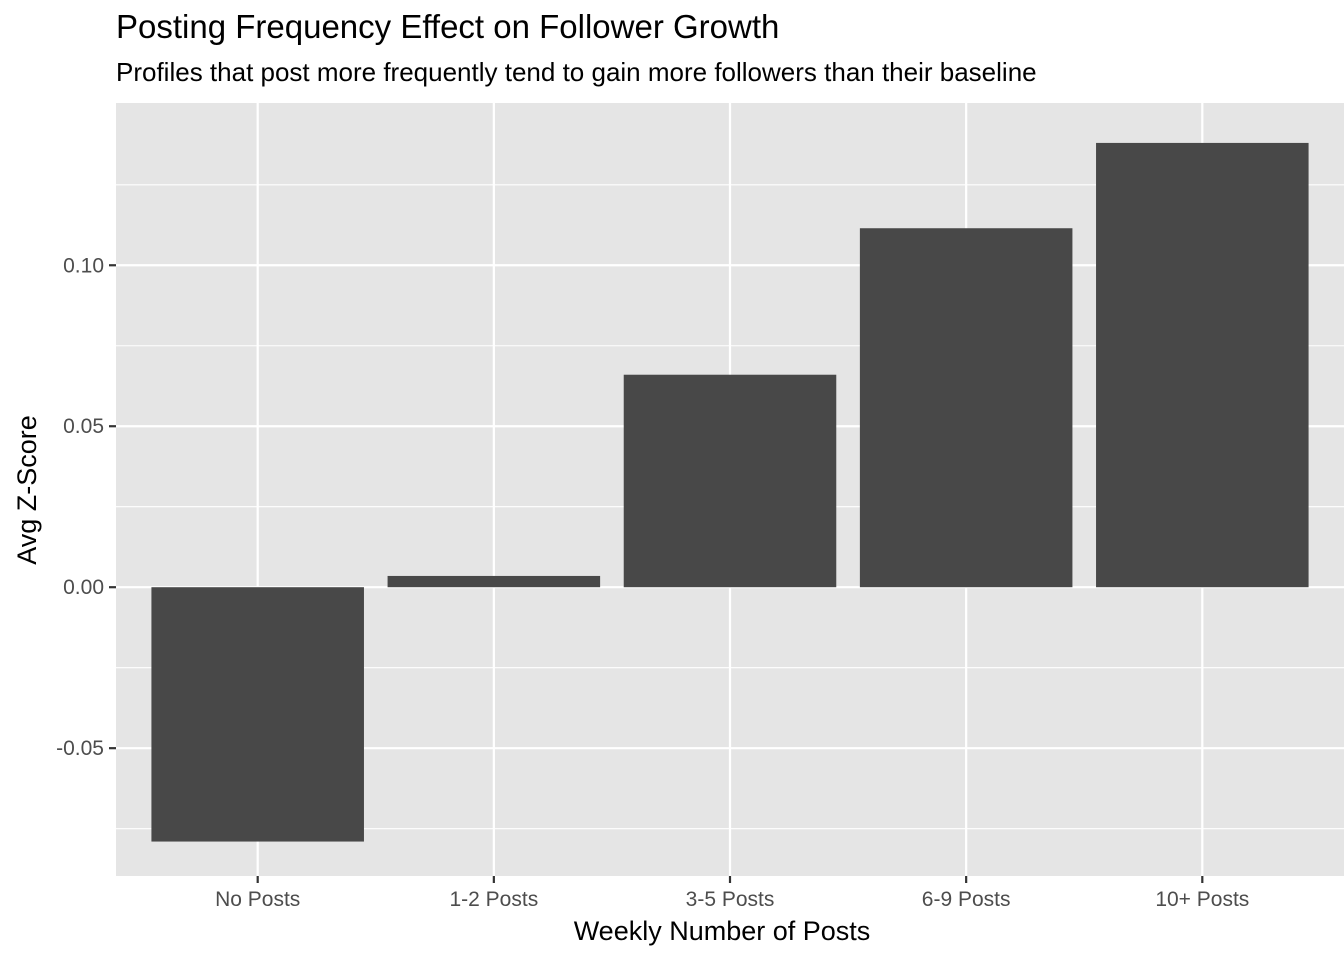 The width and height of the screenshot is (1344, 960). I want to click on x-tick-label: 6-9 Posts, so click(966, 899).